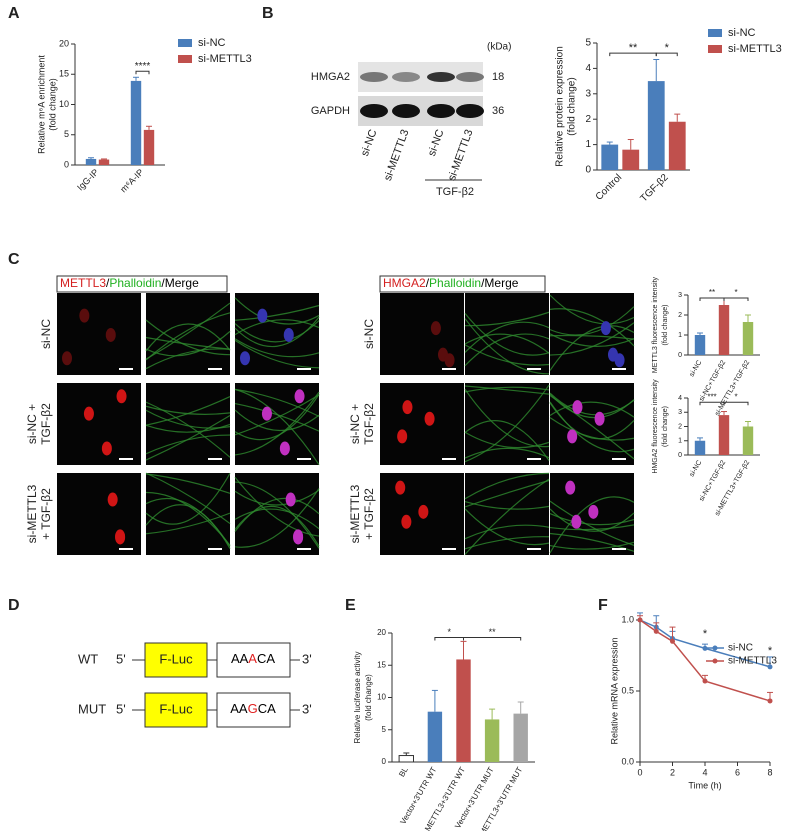 This screenshot has height=836, width=789. I want to click on blot-band, so click(406, 111).